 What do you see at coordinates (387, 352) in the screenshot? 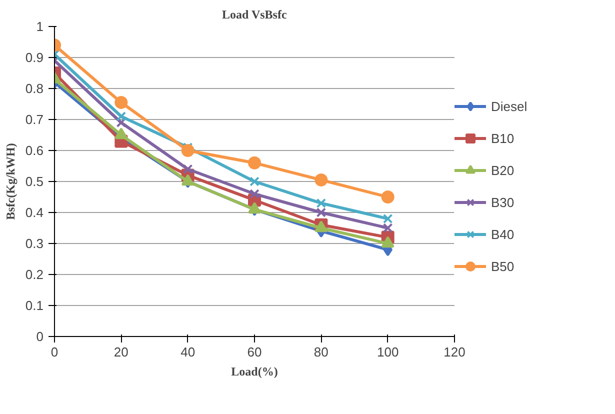
I see `x-tick-label: 100` at bounding box center [387, 352].